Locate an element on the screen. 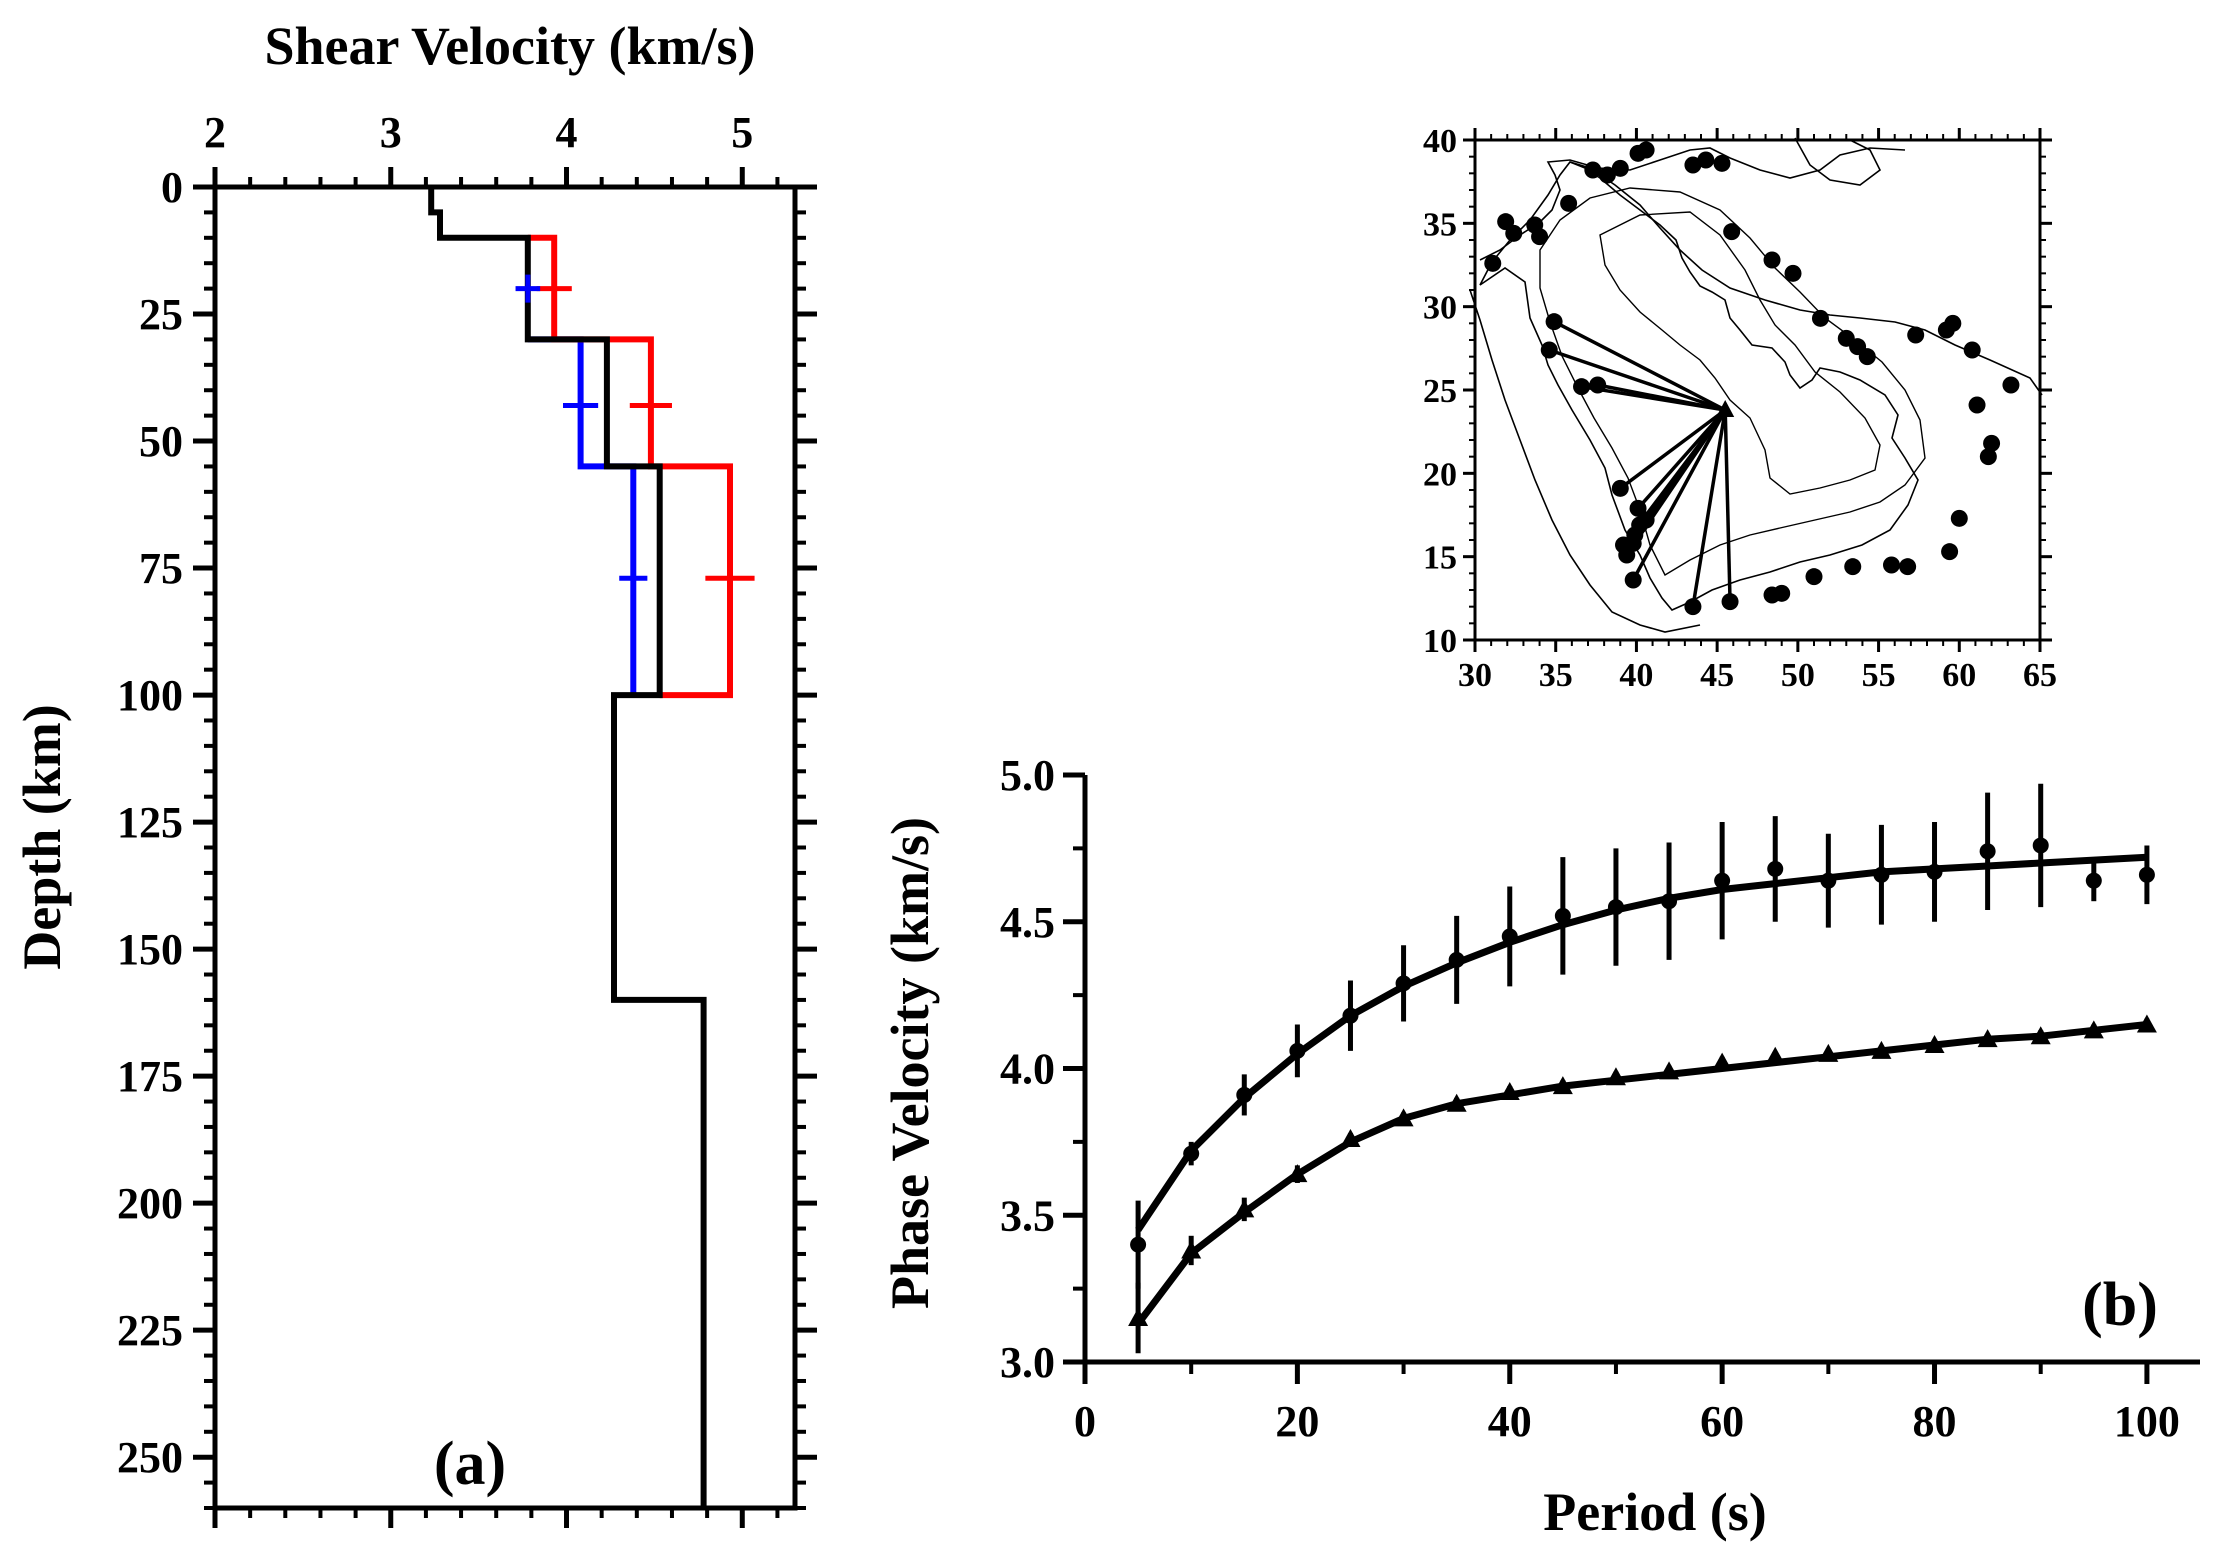 Image resolution: width=2215 pixels, height=1566 pixels. map-x-tick-label: 45 is located at coordinates (1717, 675).